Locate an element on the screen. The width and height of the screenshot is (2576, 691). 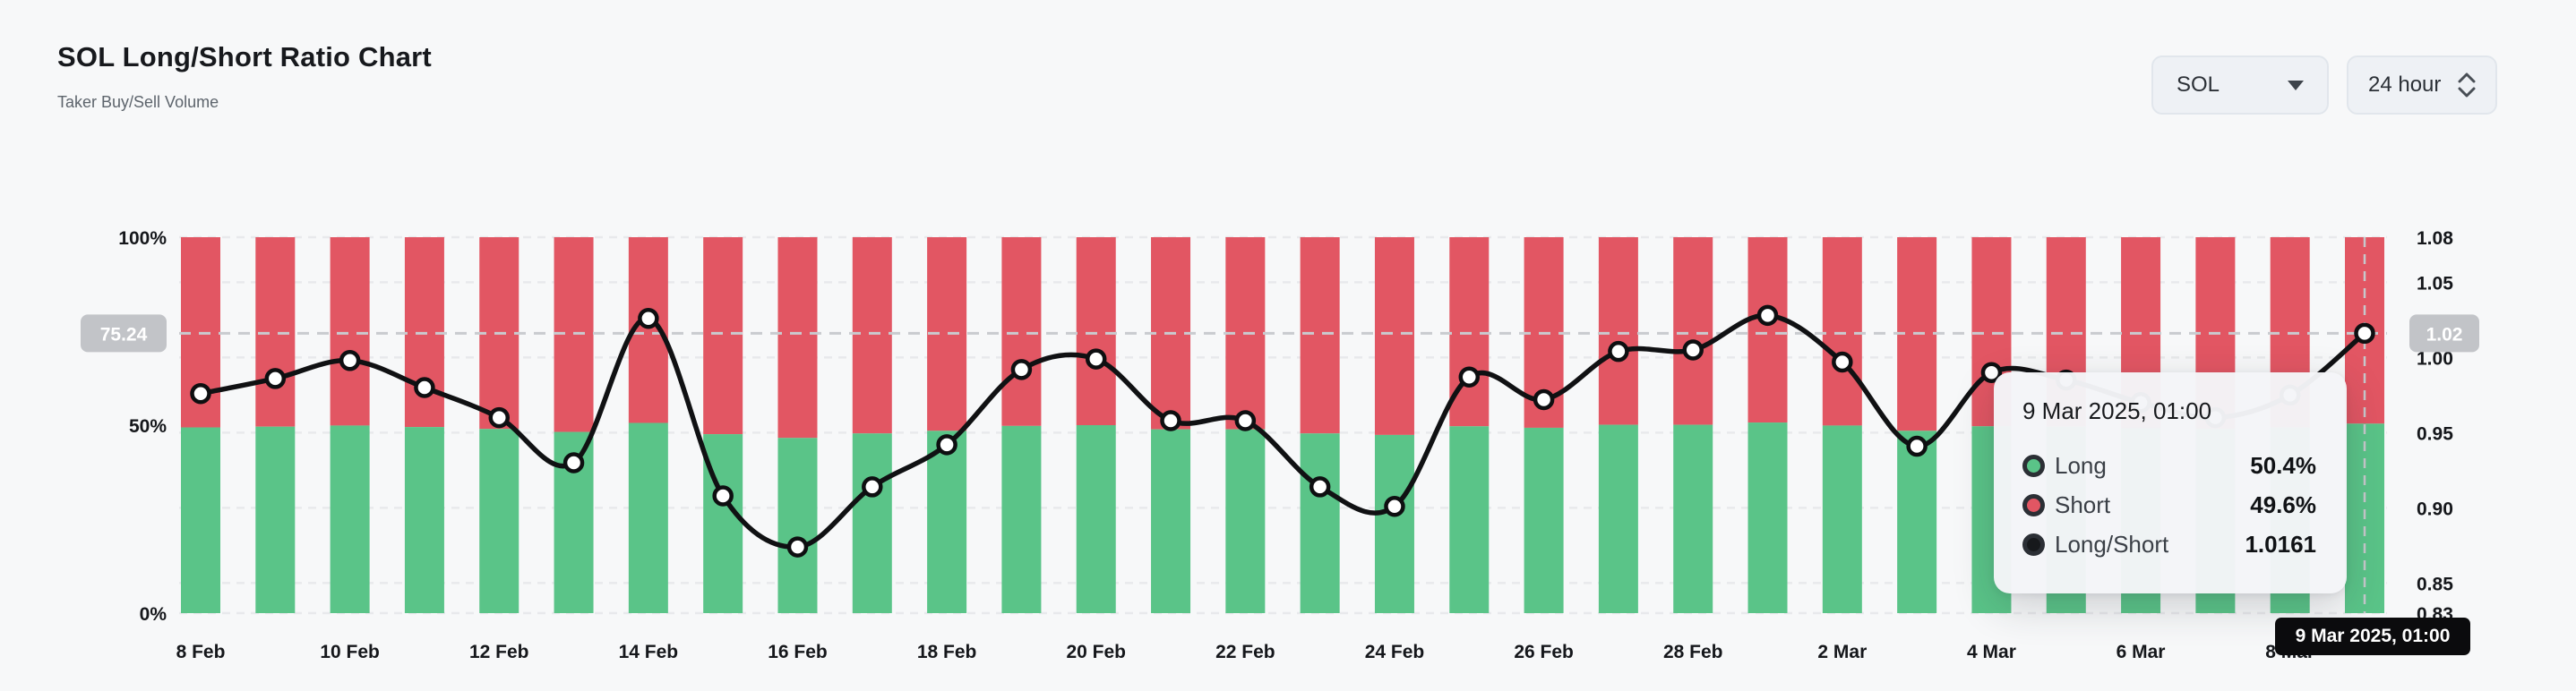
x-axis-tick: 22 Feb is located at coordinates (1245, 652).